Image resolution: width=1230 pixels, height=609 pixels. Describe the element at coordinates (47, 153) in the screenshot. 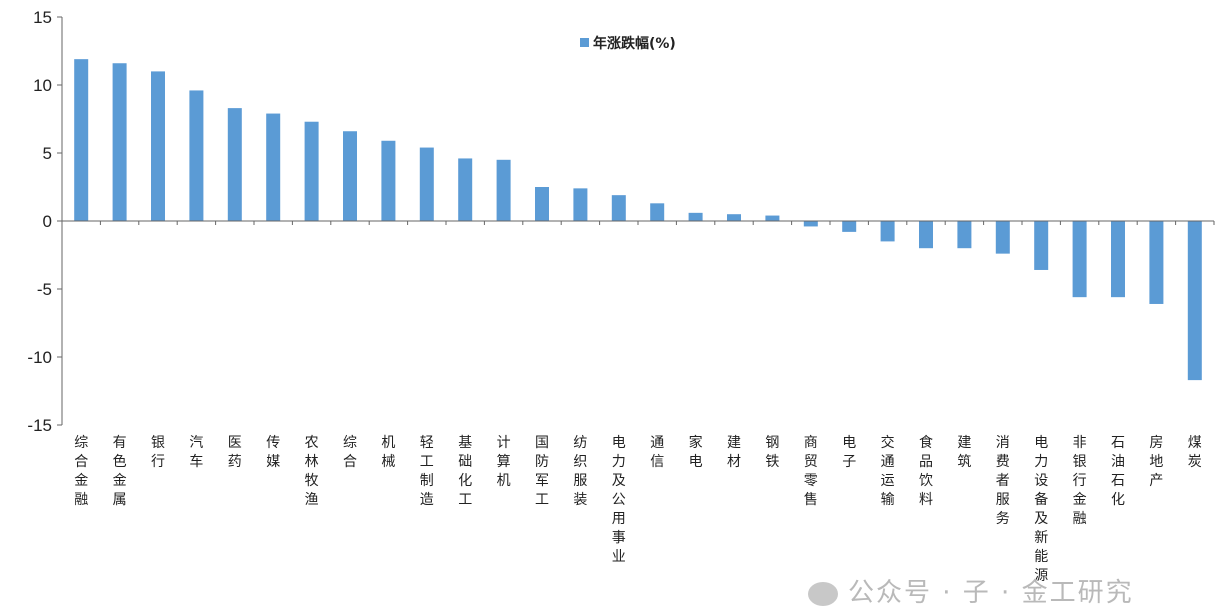

I see `y-tick-label: 5` at that location.